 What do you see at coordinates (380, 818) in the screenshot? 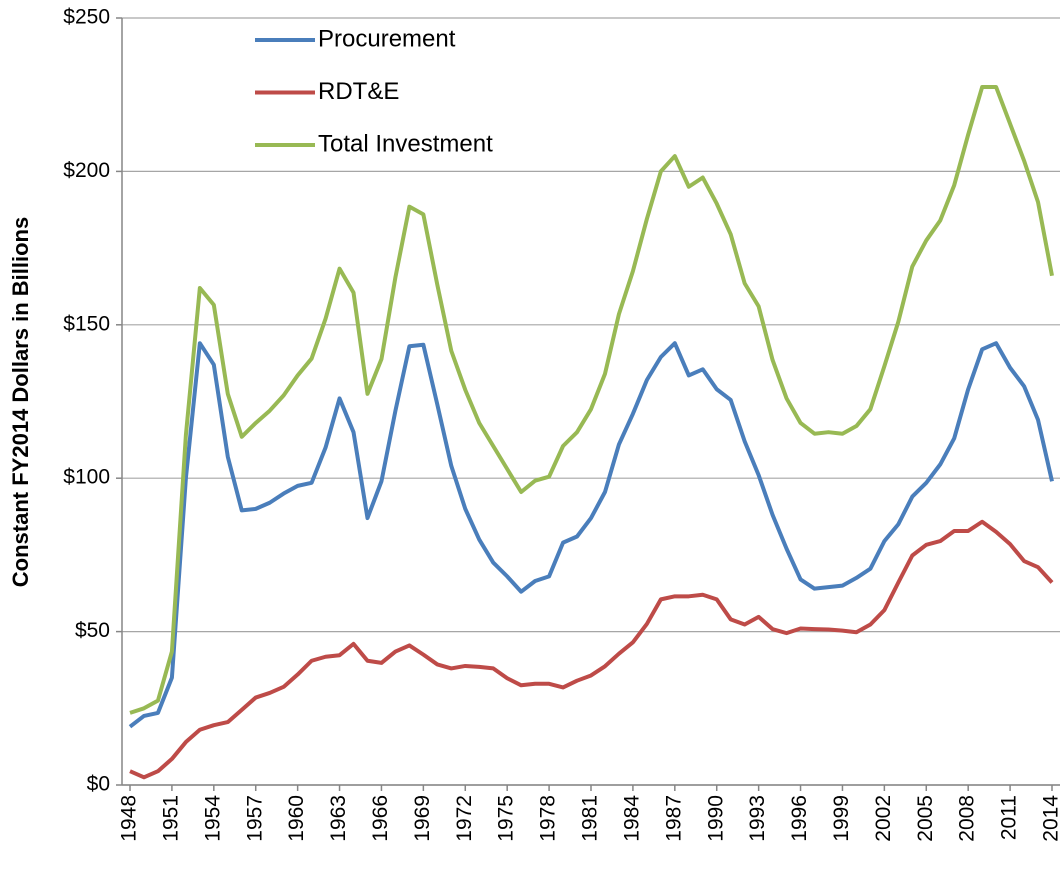
I see `x-tick-label: 1966` at bounding box center [380, 818].